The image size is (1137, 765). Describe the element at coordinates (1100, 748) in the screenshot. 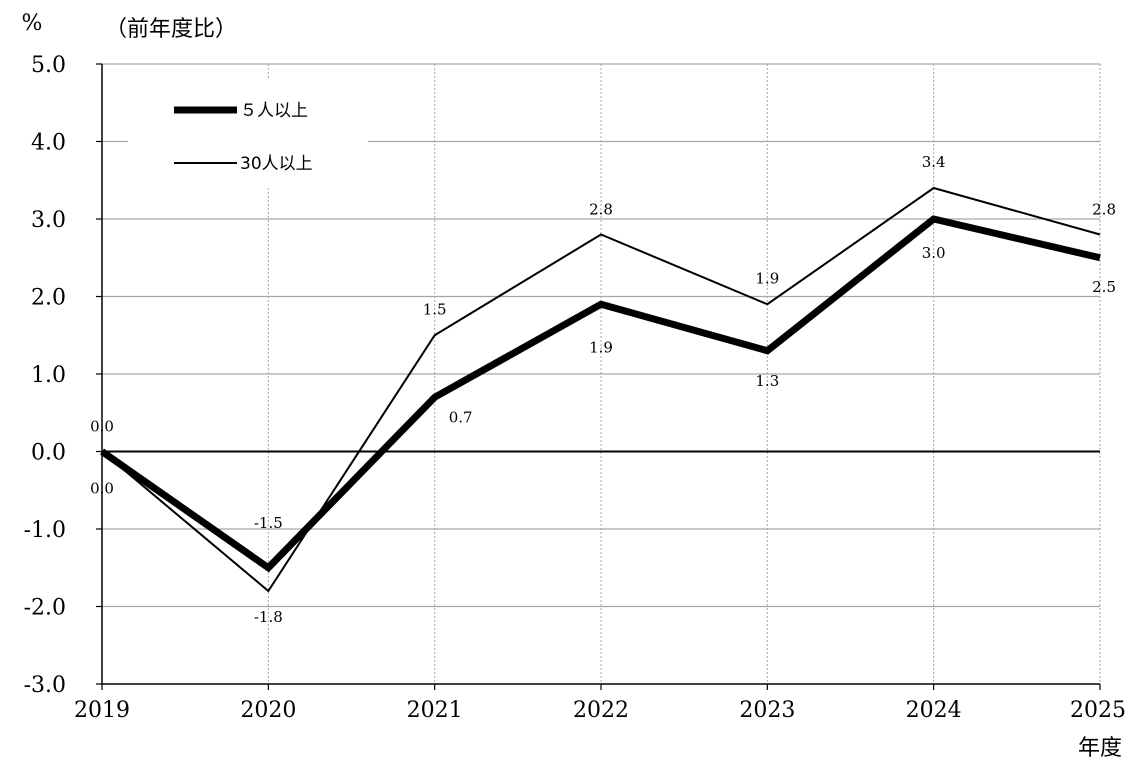

I see `x-unit-label: 年度` at that location.